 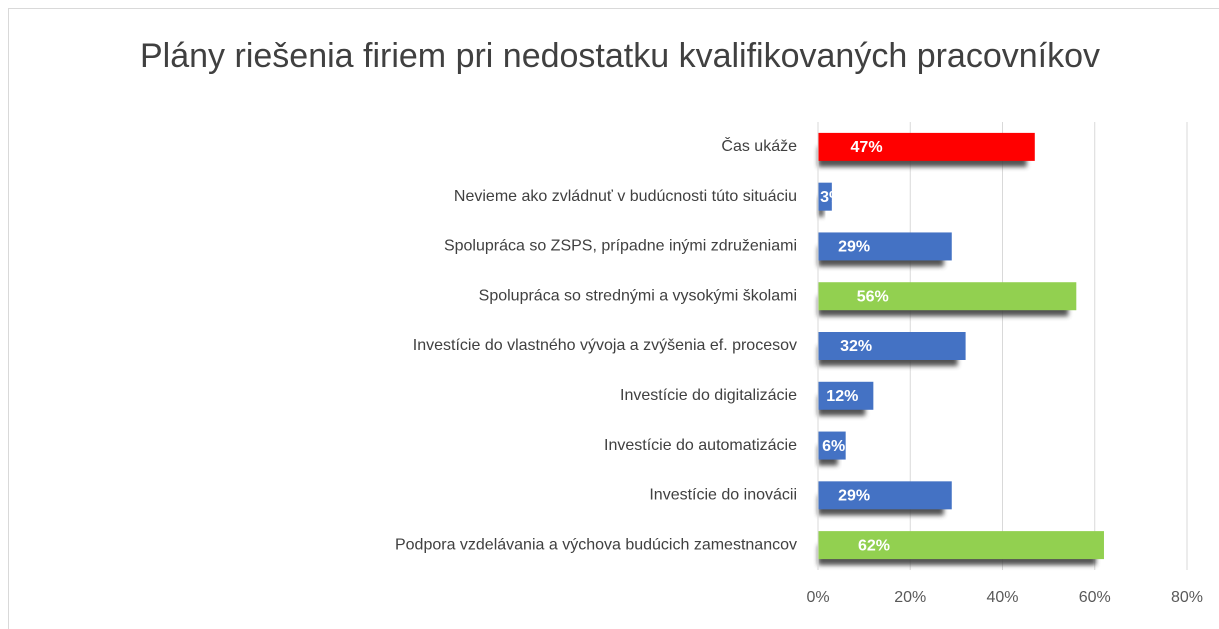 What do you see at coordinates (723, 495) in the screenshot?
I see `y-tick-label: Investície do inovácii` at bounding box center [723, 495].